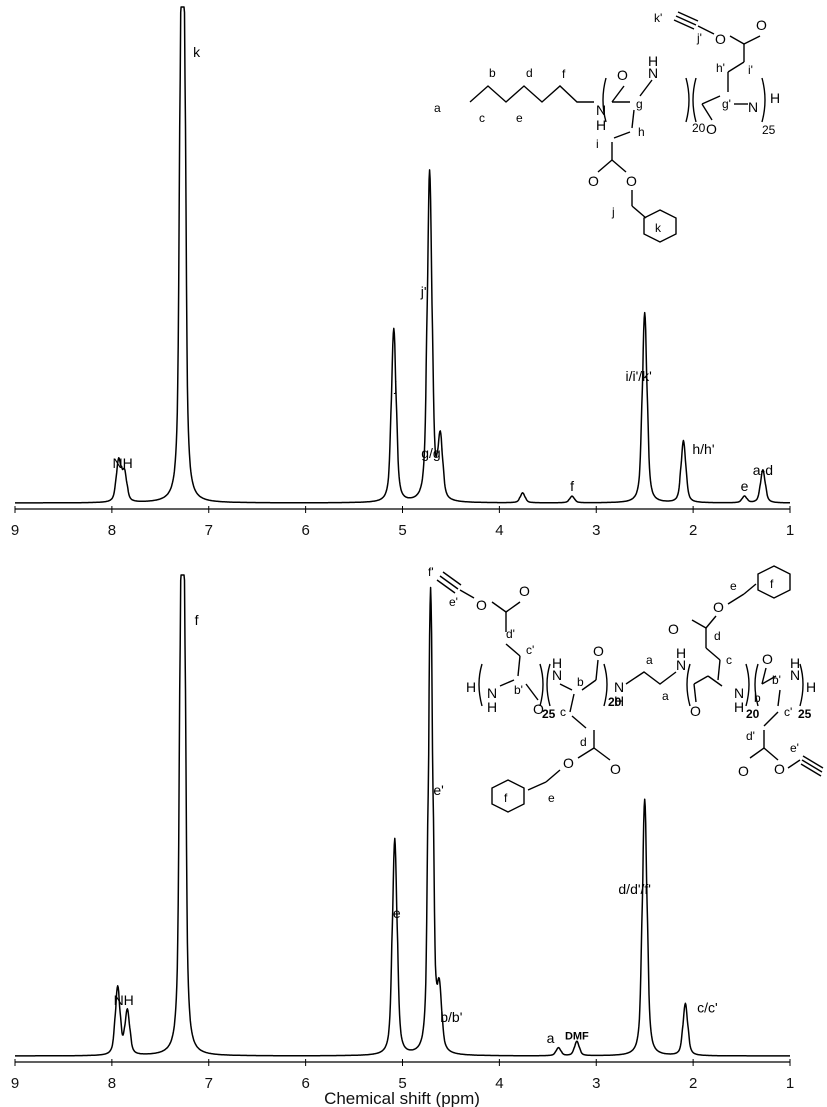 The image size is (827, 1107). What do you see at coordinates (720, 68) in the screenshot?
I see `struct-label-h-prime: h'` at bounding box center [720, 68].